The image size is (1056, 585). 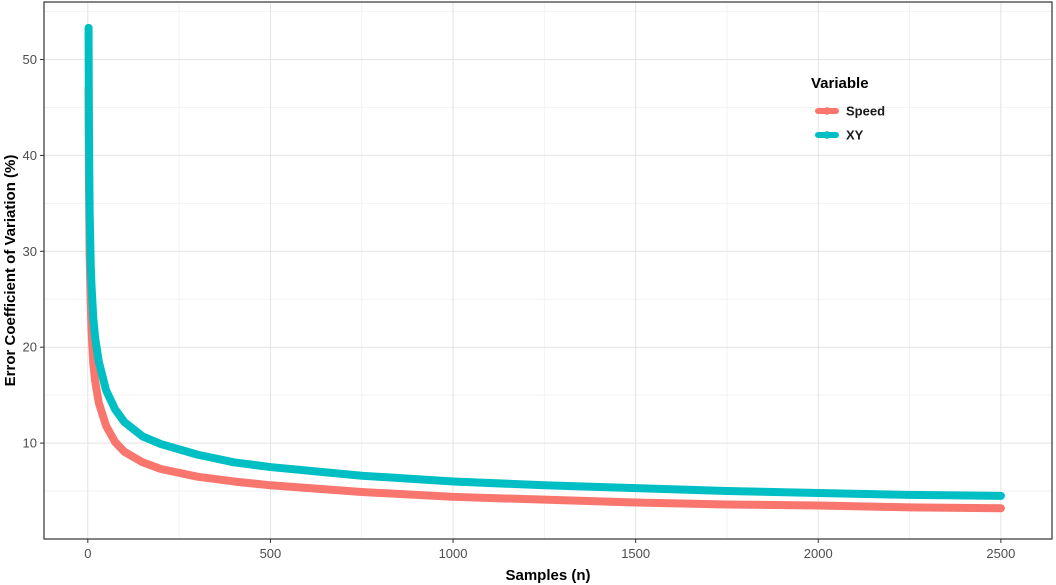 What do you see at coordinates (818, 553) in the screenshot?
I see `x-tick-label: 2000` at bounding box center [818, 553].